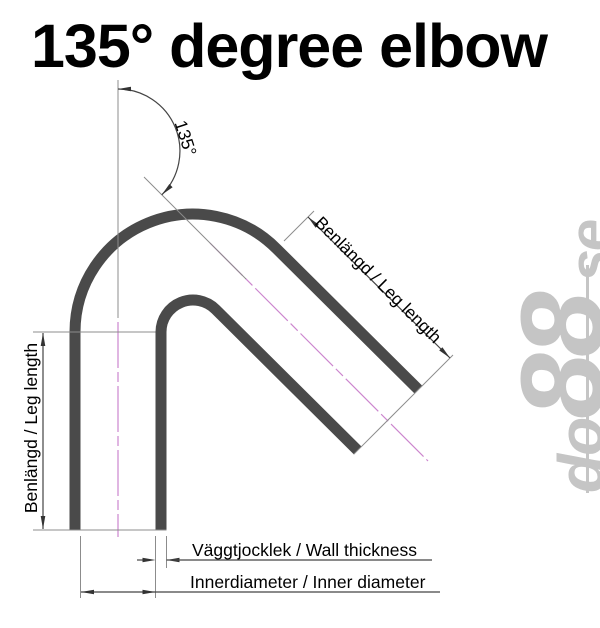  What do you see at coordinates (444, 352) in the screenshot?
I see `leg-diag-arrow-end` at bounding box center [444, 352].